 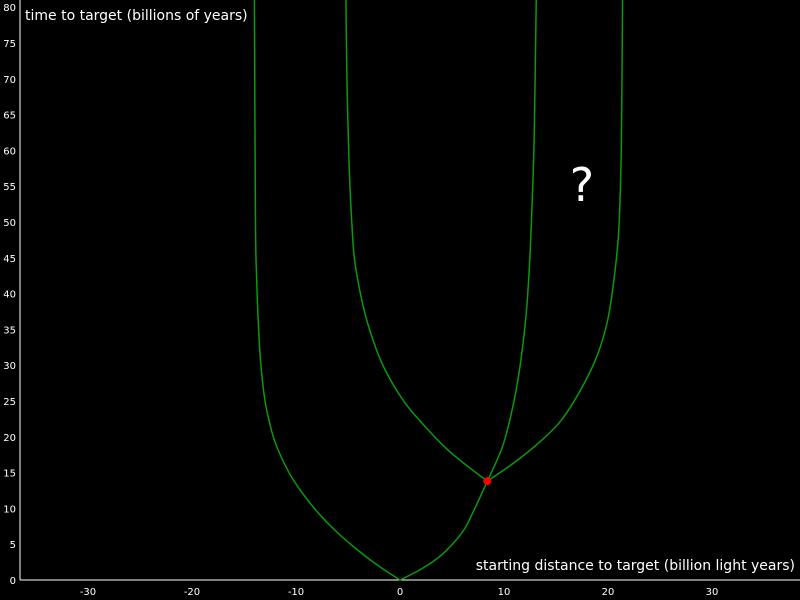 I want to click on y-tick-label: 30, so click(x=9, y=366).